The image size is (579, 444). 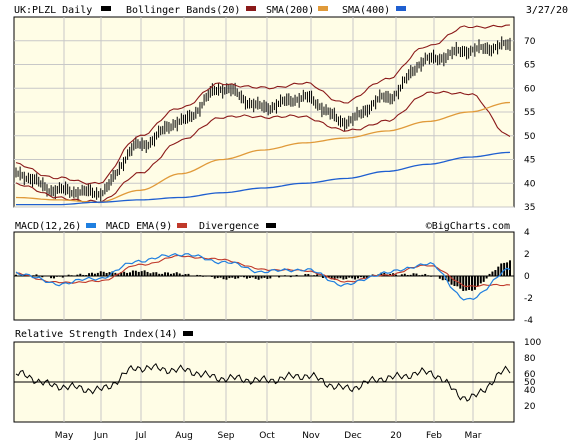 What do you see at coordinates (529, 113) in the screenshot?
I see `price-ytick-55: 55` at bounding box center [529, 113].